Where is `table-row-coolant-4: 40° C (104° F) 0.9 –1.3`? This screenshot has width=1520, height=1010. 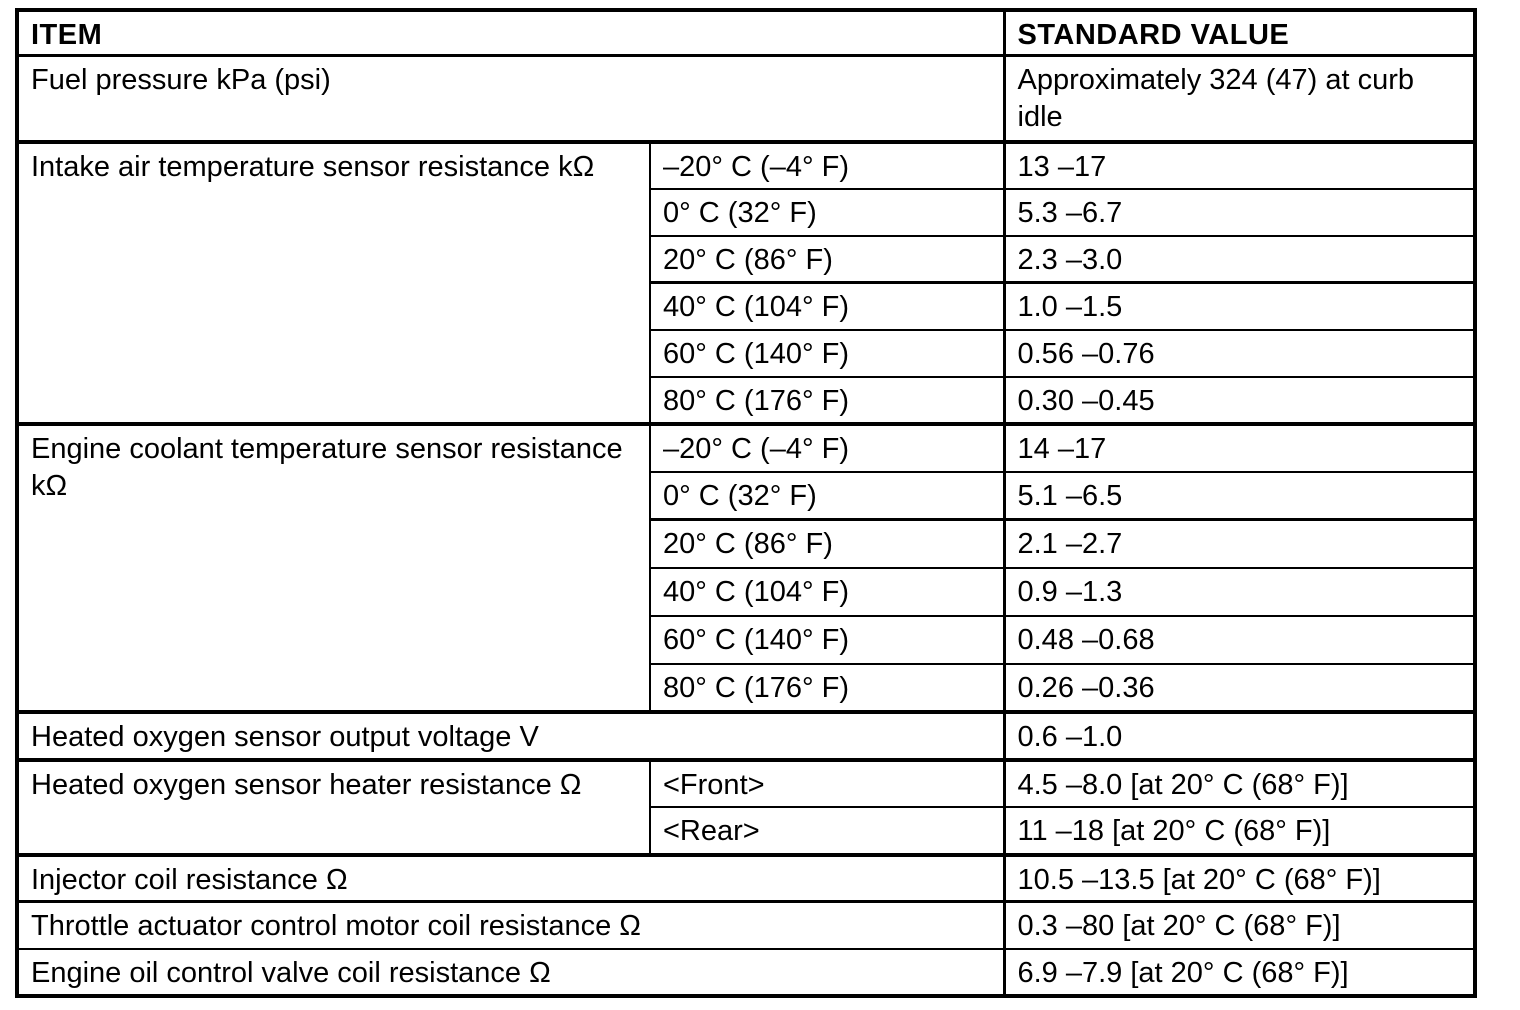 table-row-coolant-4: 40° C (104° F) 0.9 –1.3 is located at coordinates (746, 592).